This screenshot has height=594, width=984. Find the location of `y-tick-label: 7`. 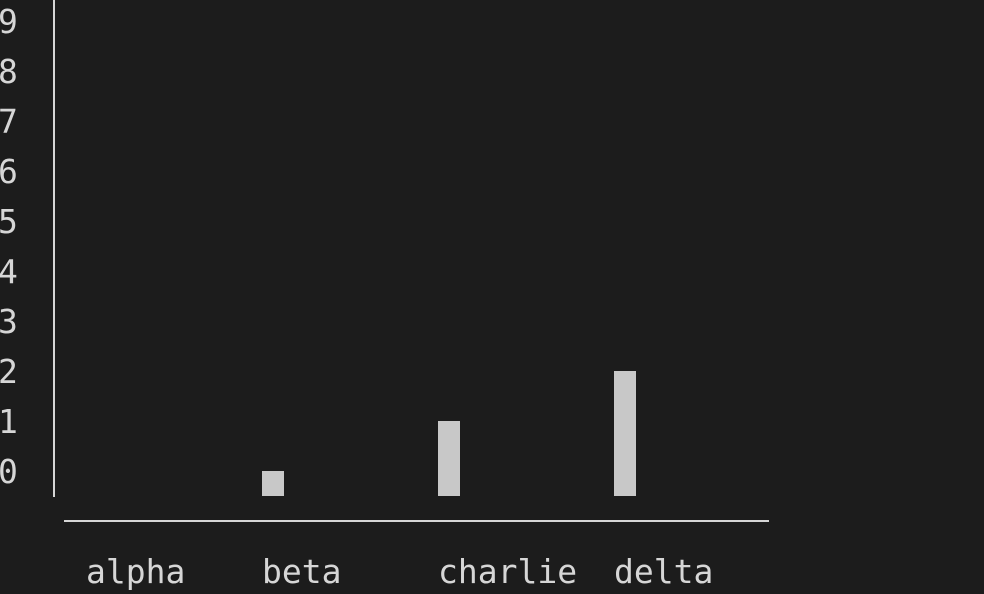

y-tick-label: 7 is located at coordinates (9, 121).